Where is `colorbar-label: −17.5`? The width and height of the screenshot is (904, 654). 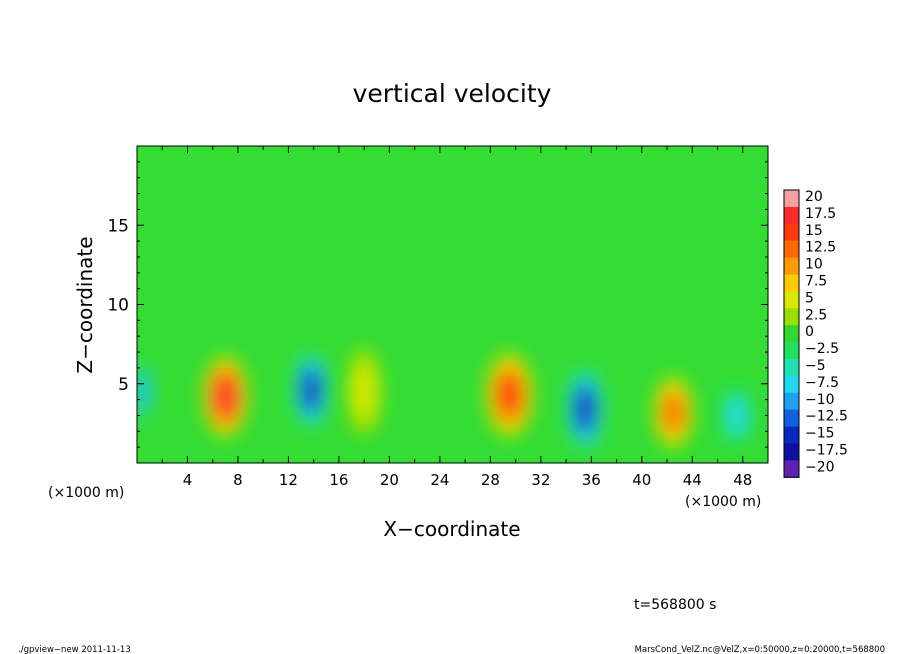 colorbar-label: −17.5 is located at coordinates (826, 451).